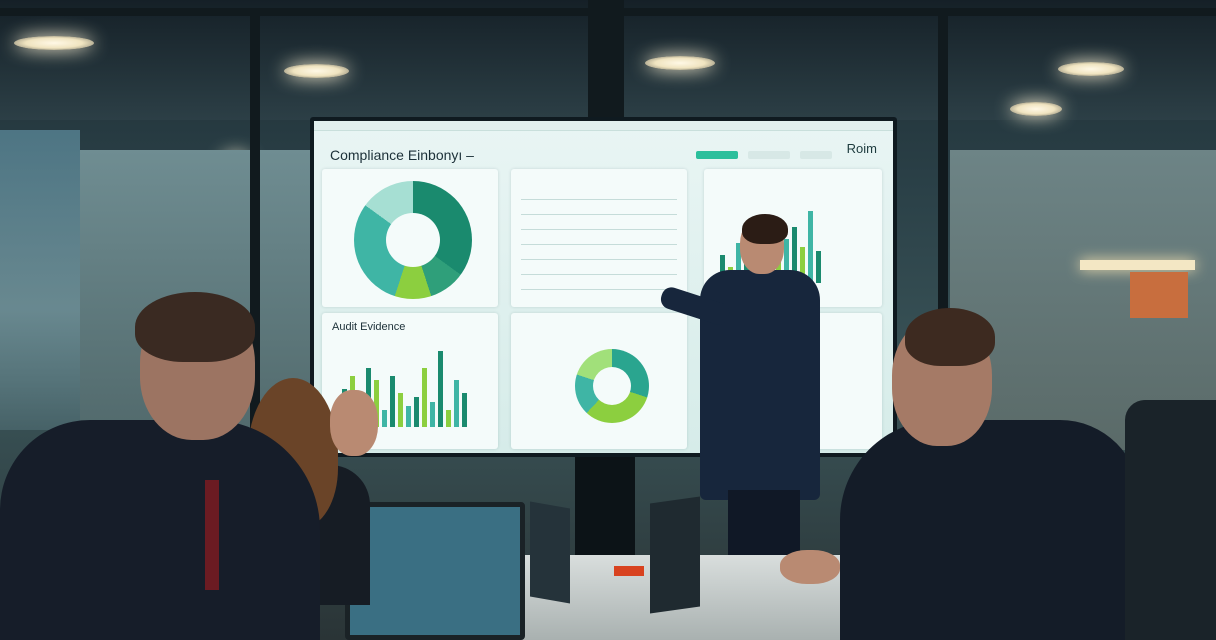 This screenshot has height=640, width=1216. I want to click on table-panel, so click(599, 238).